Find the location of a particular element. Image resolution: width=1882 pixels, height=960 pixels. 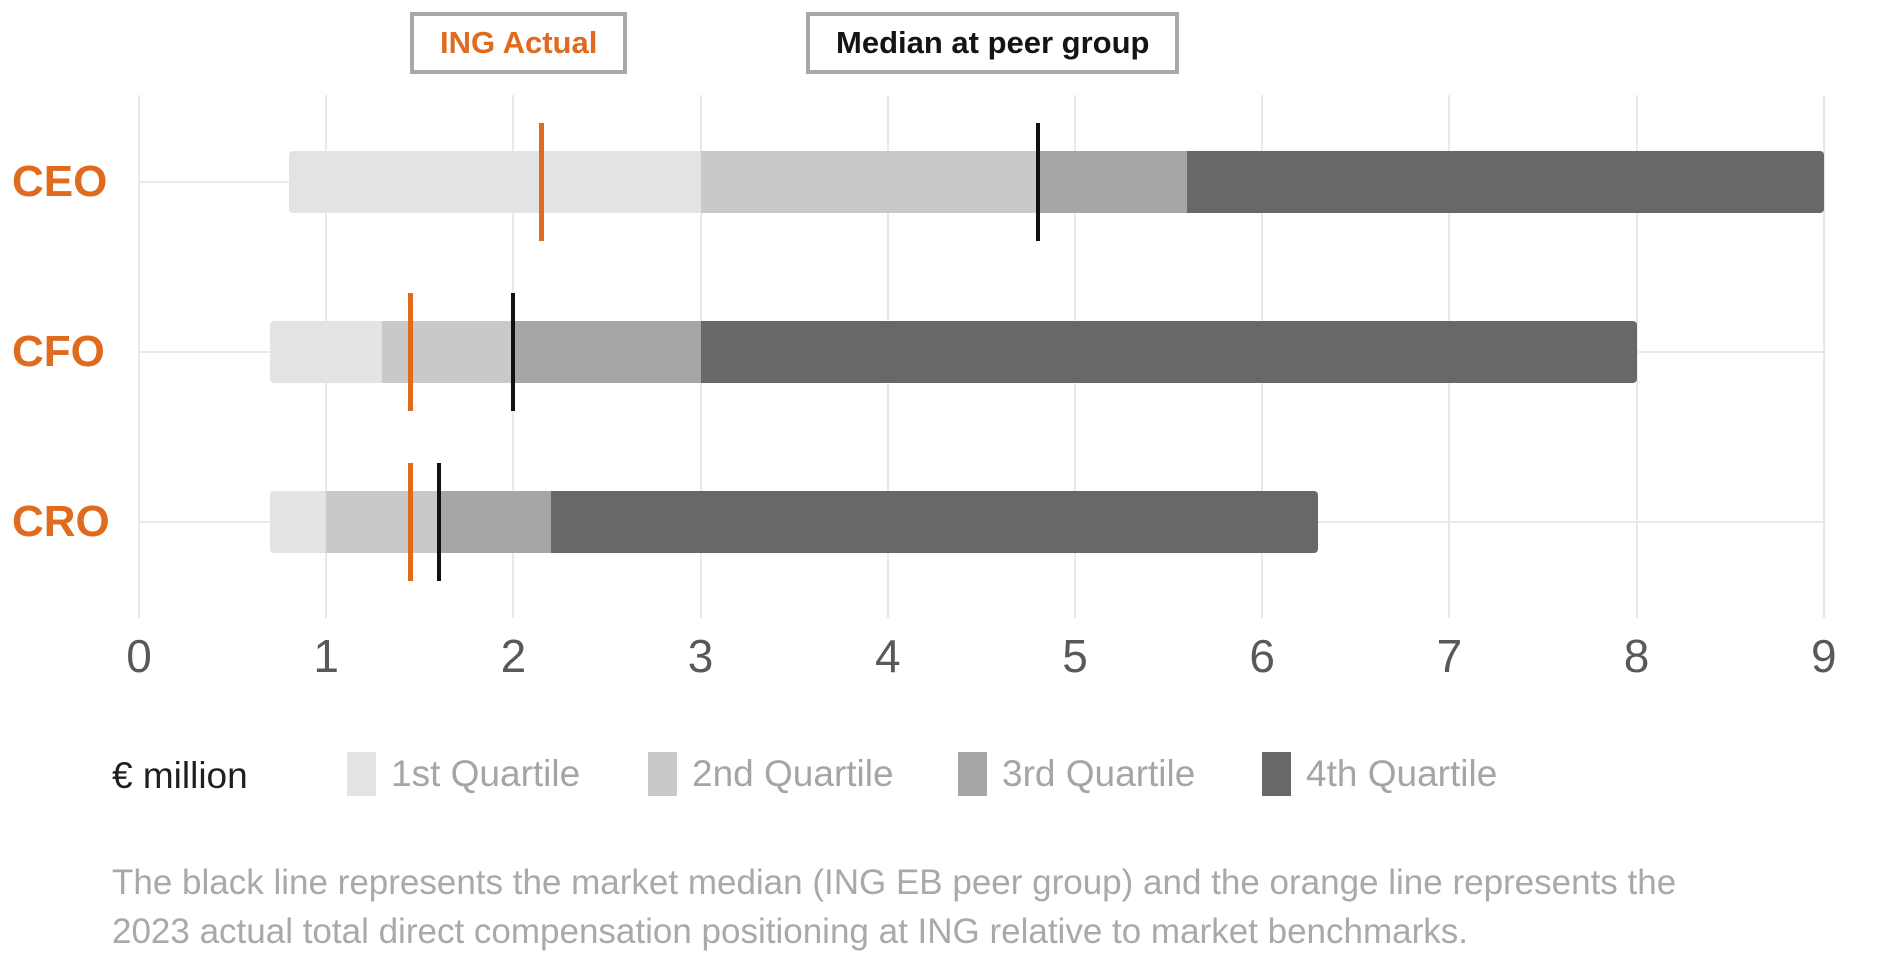

x-tick-label: 9 is located at coordinates (1824, 656).